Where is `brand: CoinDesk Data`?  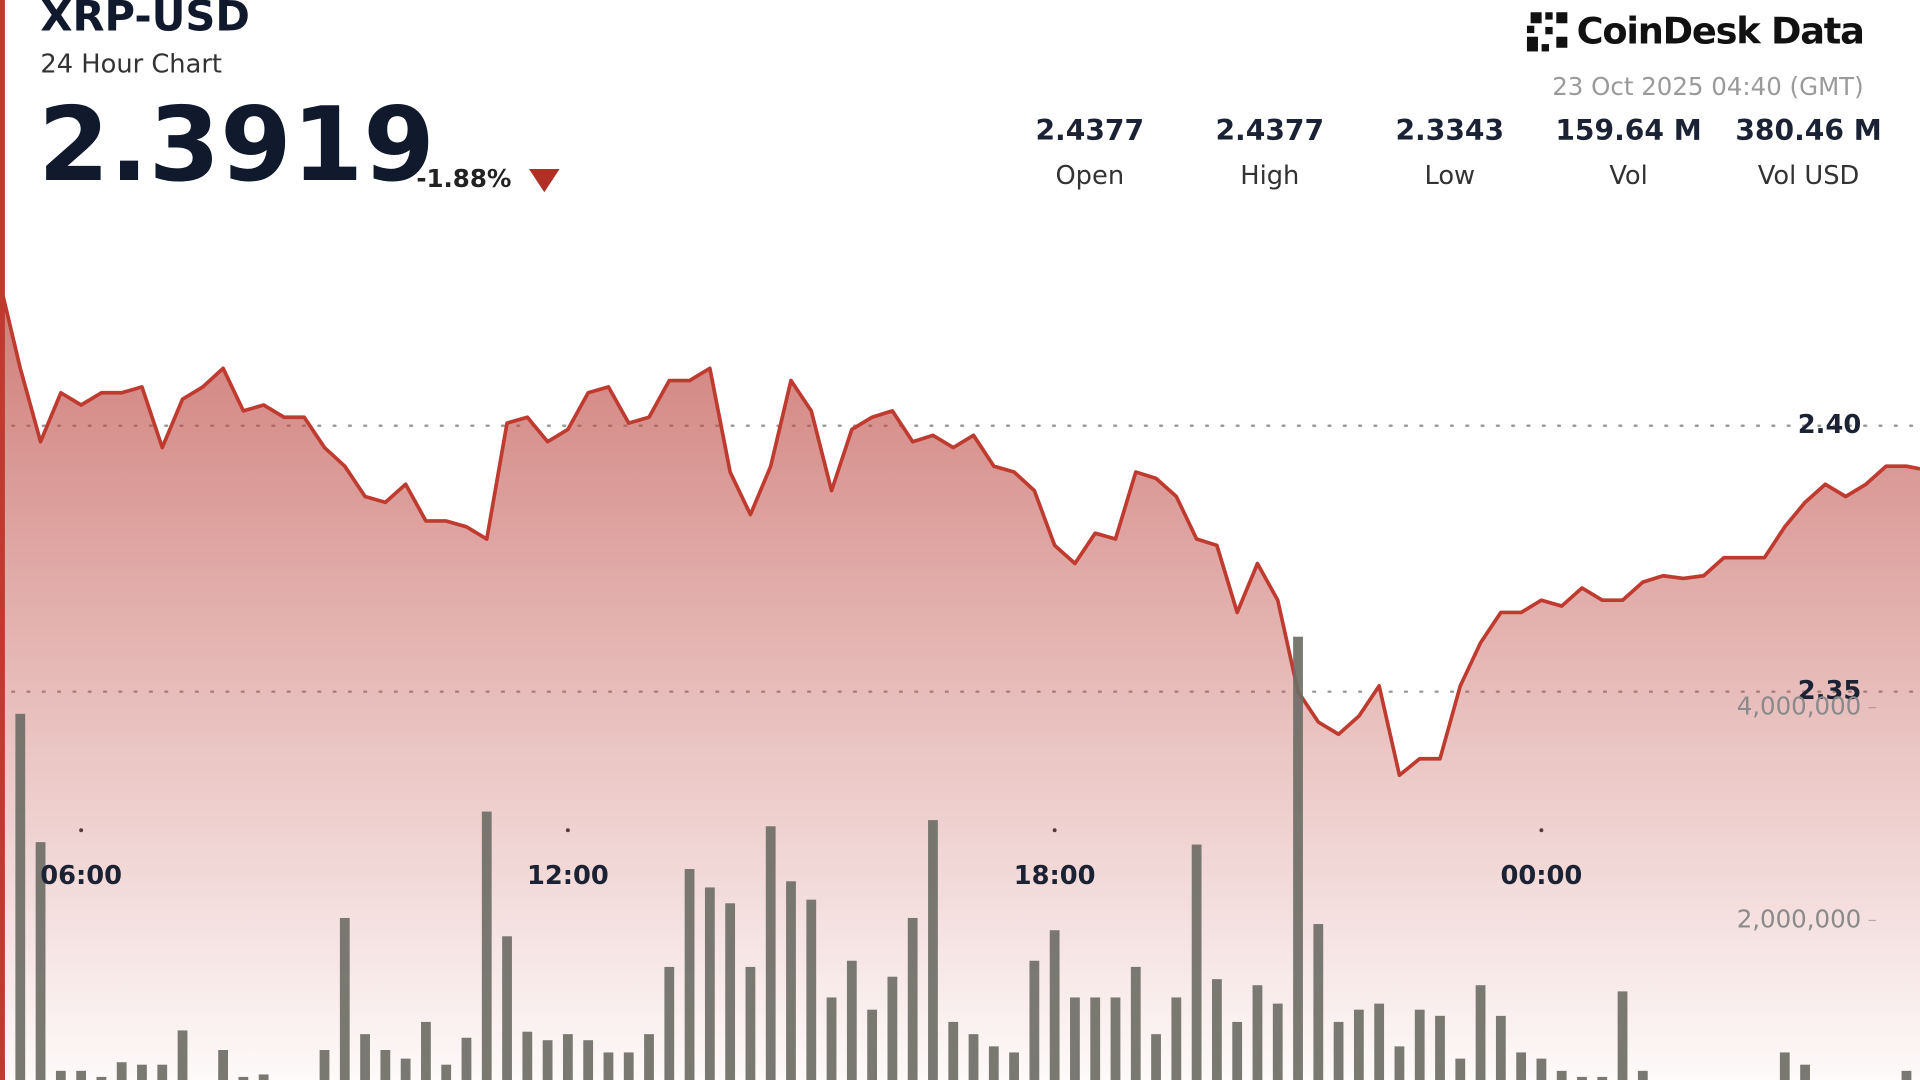
brand: CoinDesk Data is located at coordinates (1720, 31).